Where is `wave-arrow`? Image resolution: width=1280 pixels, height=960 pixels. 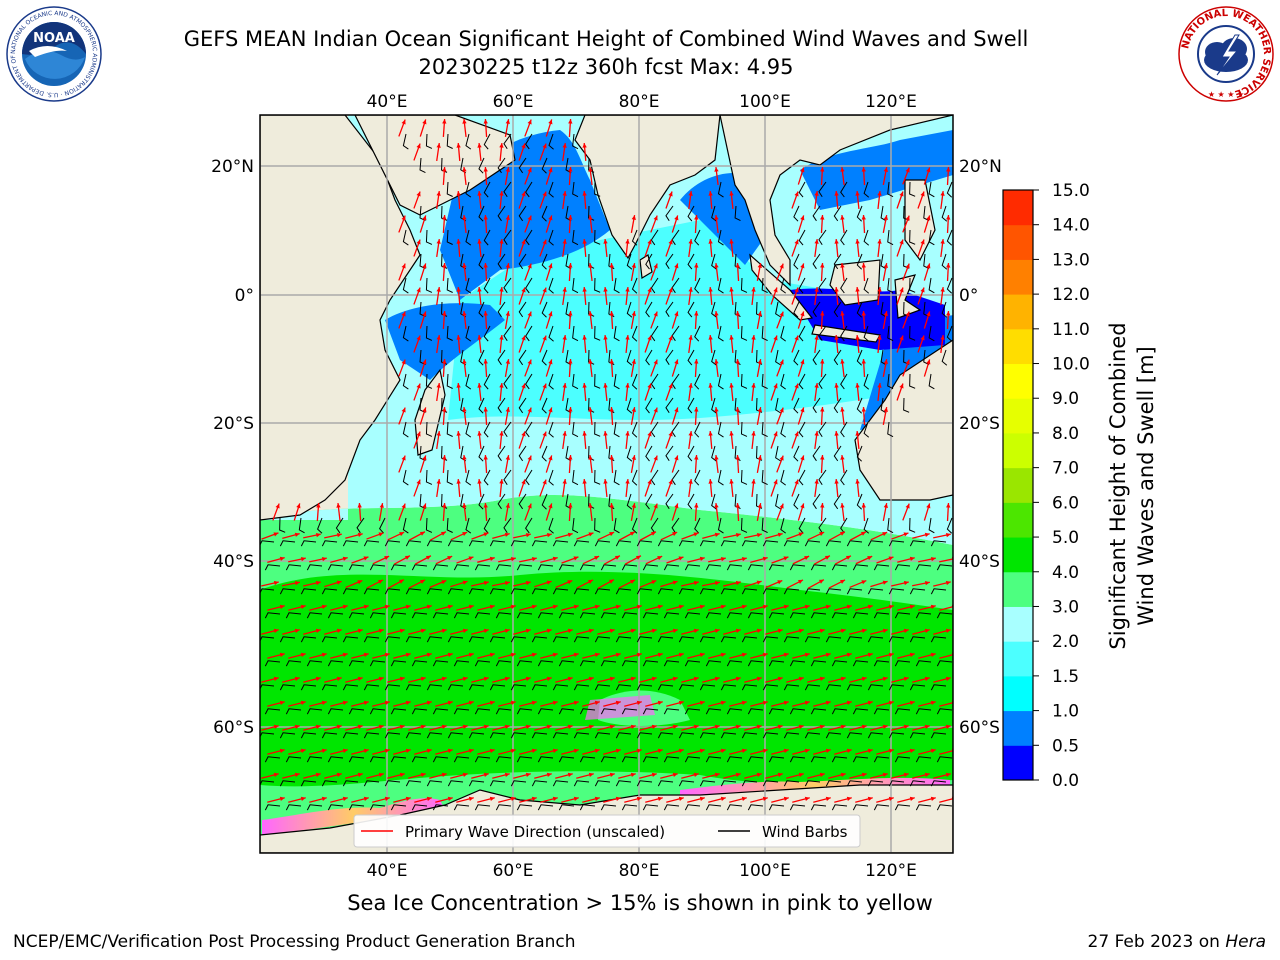 wave-arrow is located at coordinates (946, 752).